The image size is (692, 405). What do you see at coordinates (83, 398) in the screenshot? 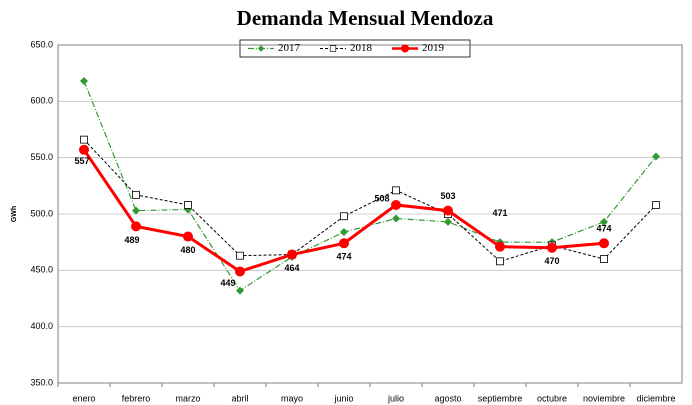
I see `x-tick-label: enero` at bounding box center [83, 398].